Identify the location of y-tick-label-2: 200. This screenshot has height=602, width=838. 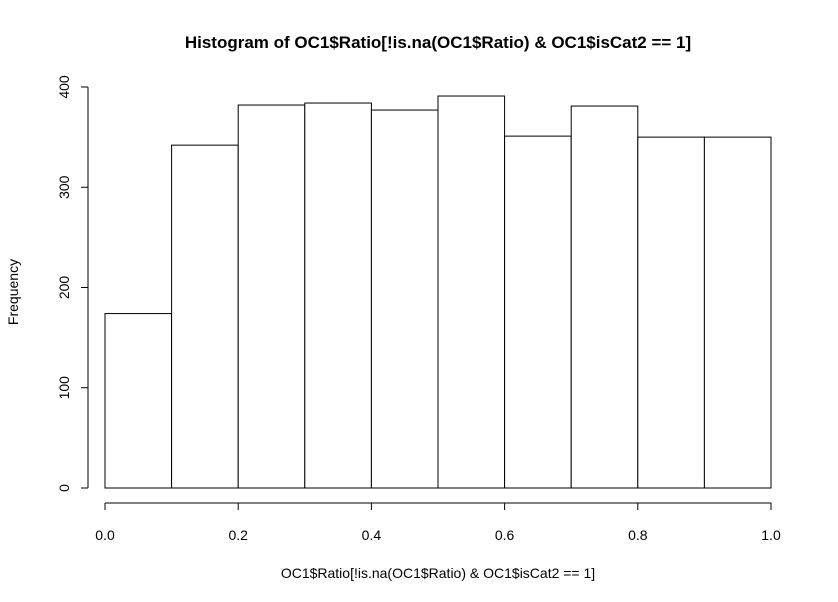
(64, 288).